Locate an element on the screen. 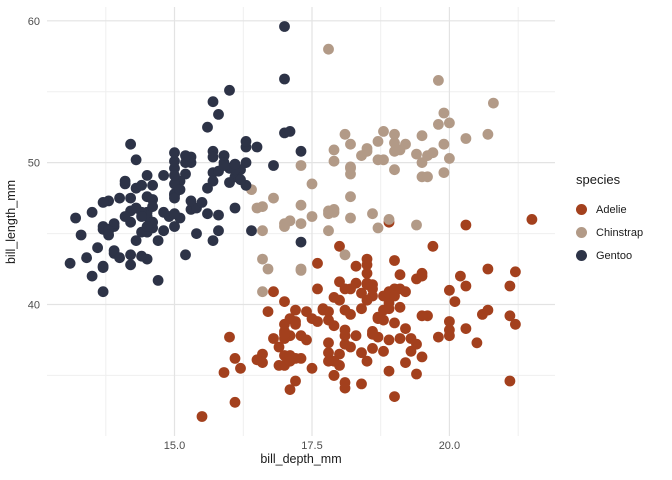 The height and width of the screenshot is (480, 672). y-axis-title: bill_length_mm is located at coordinates (11, 222).